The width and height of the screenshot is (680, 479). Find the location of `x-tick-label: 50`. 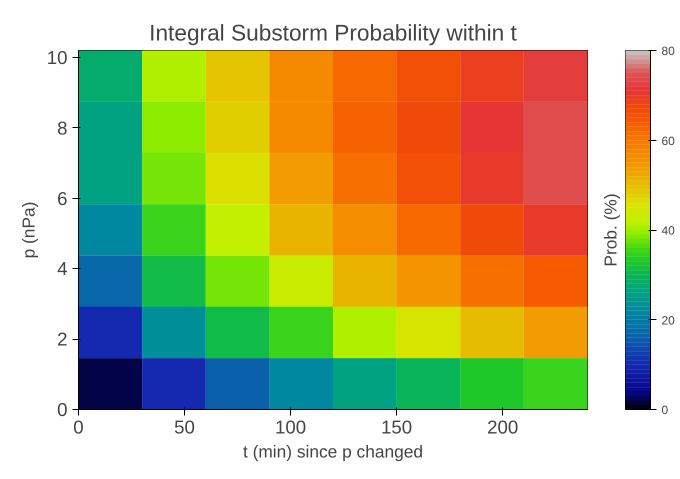

x-tick-label: 50 is located at coordinates (184, 427).